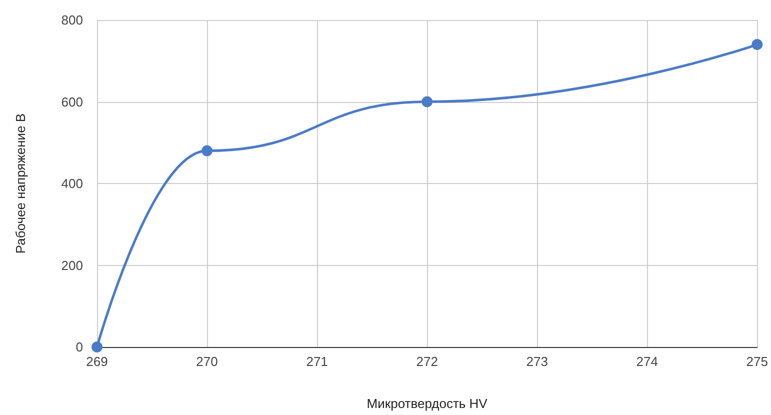  Describe the element at coordinates (207, 361) in the screenshot. I see `x-tick-label: 270` at that location.